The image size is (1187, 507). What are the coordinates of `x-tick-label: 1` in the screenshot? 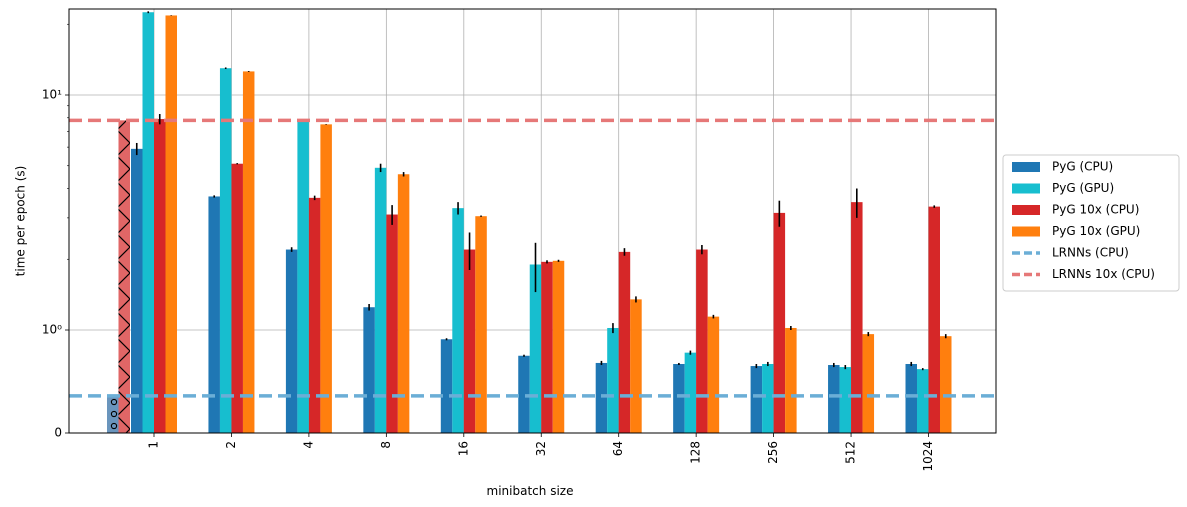 It's located at (154, 445).